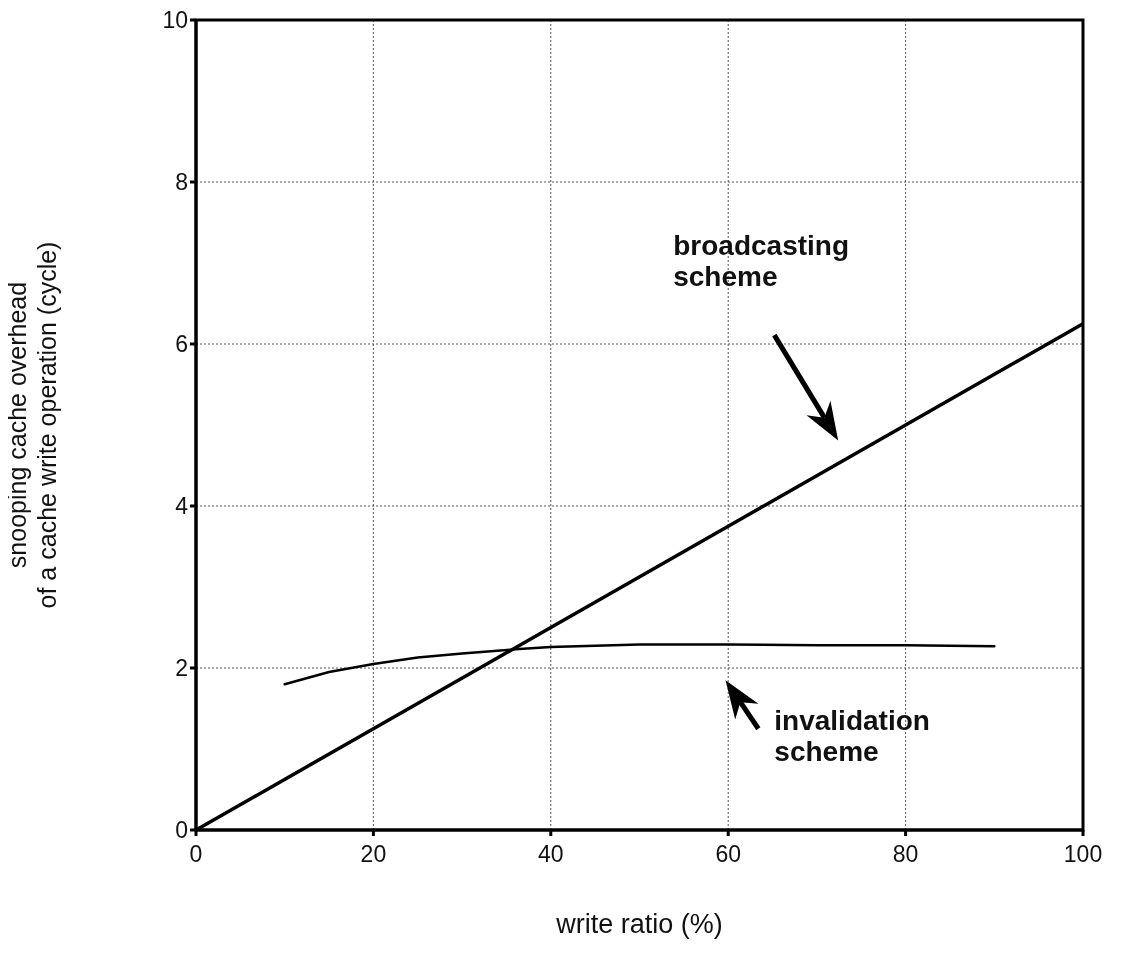 The image size is (1121, 957). I want to click on y-tick-label: 6, so click(181, 344).